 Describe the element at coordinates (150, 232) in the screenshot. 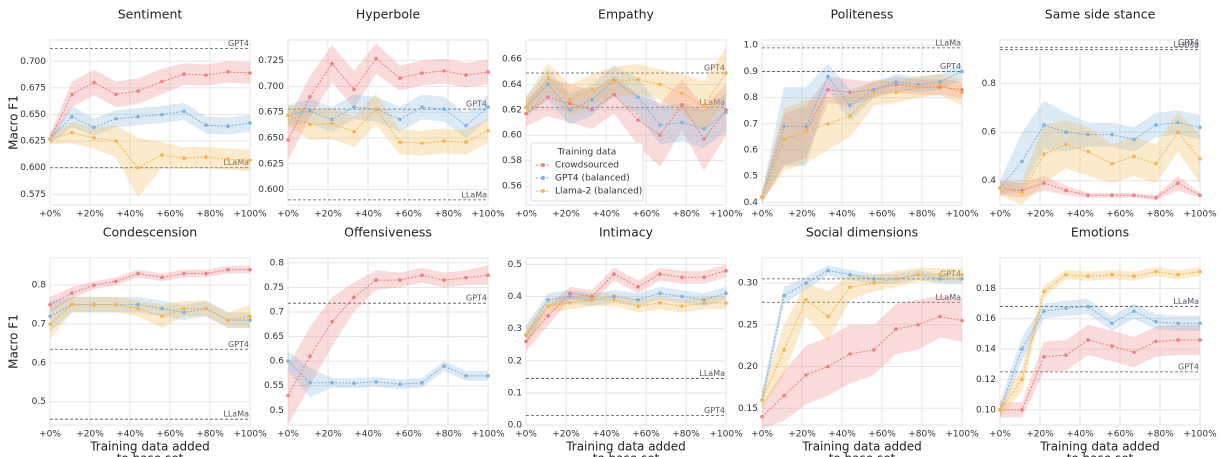

I see `panel-title: Condescension` at that location.